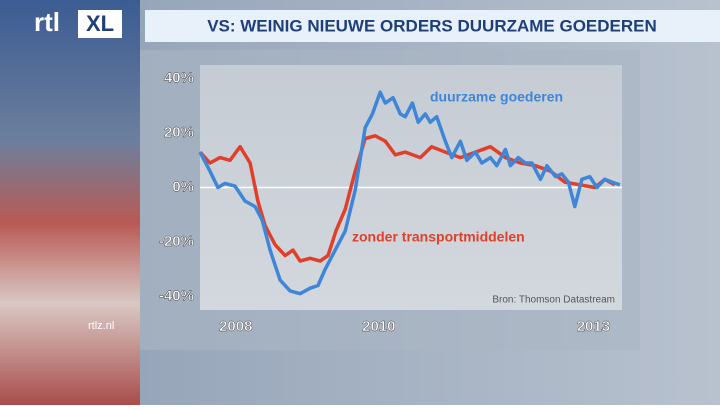  Describe the element at coordinates (496, 97) in the screenshot. I see `series-label: duurzame goederen` at that location.